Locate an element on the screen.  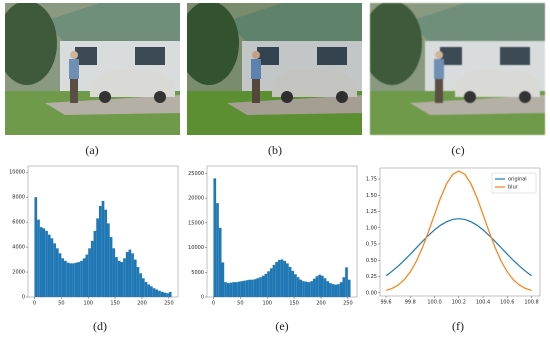
y-tick-label: 2000 is located at coordinates (18, 273).